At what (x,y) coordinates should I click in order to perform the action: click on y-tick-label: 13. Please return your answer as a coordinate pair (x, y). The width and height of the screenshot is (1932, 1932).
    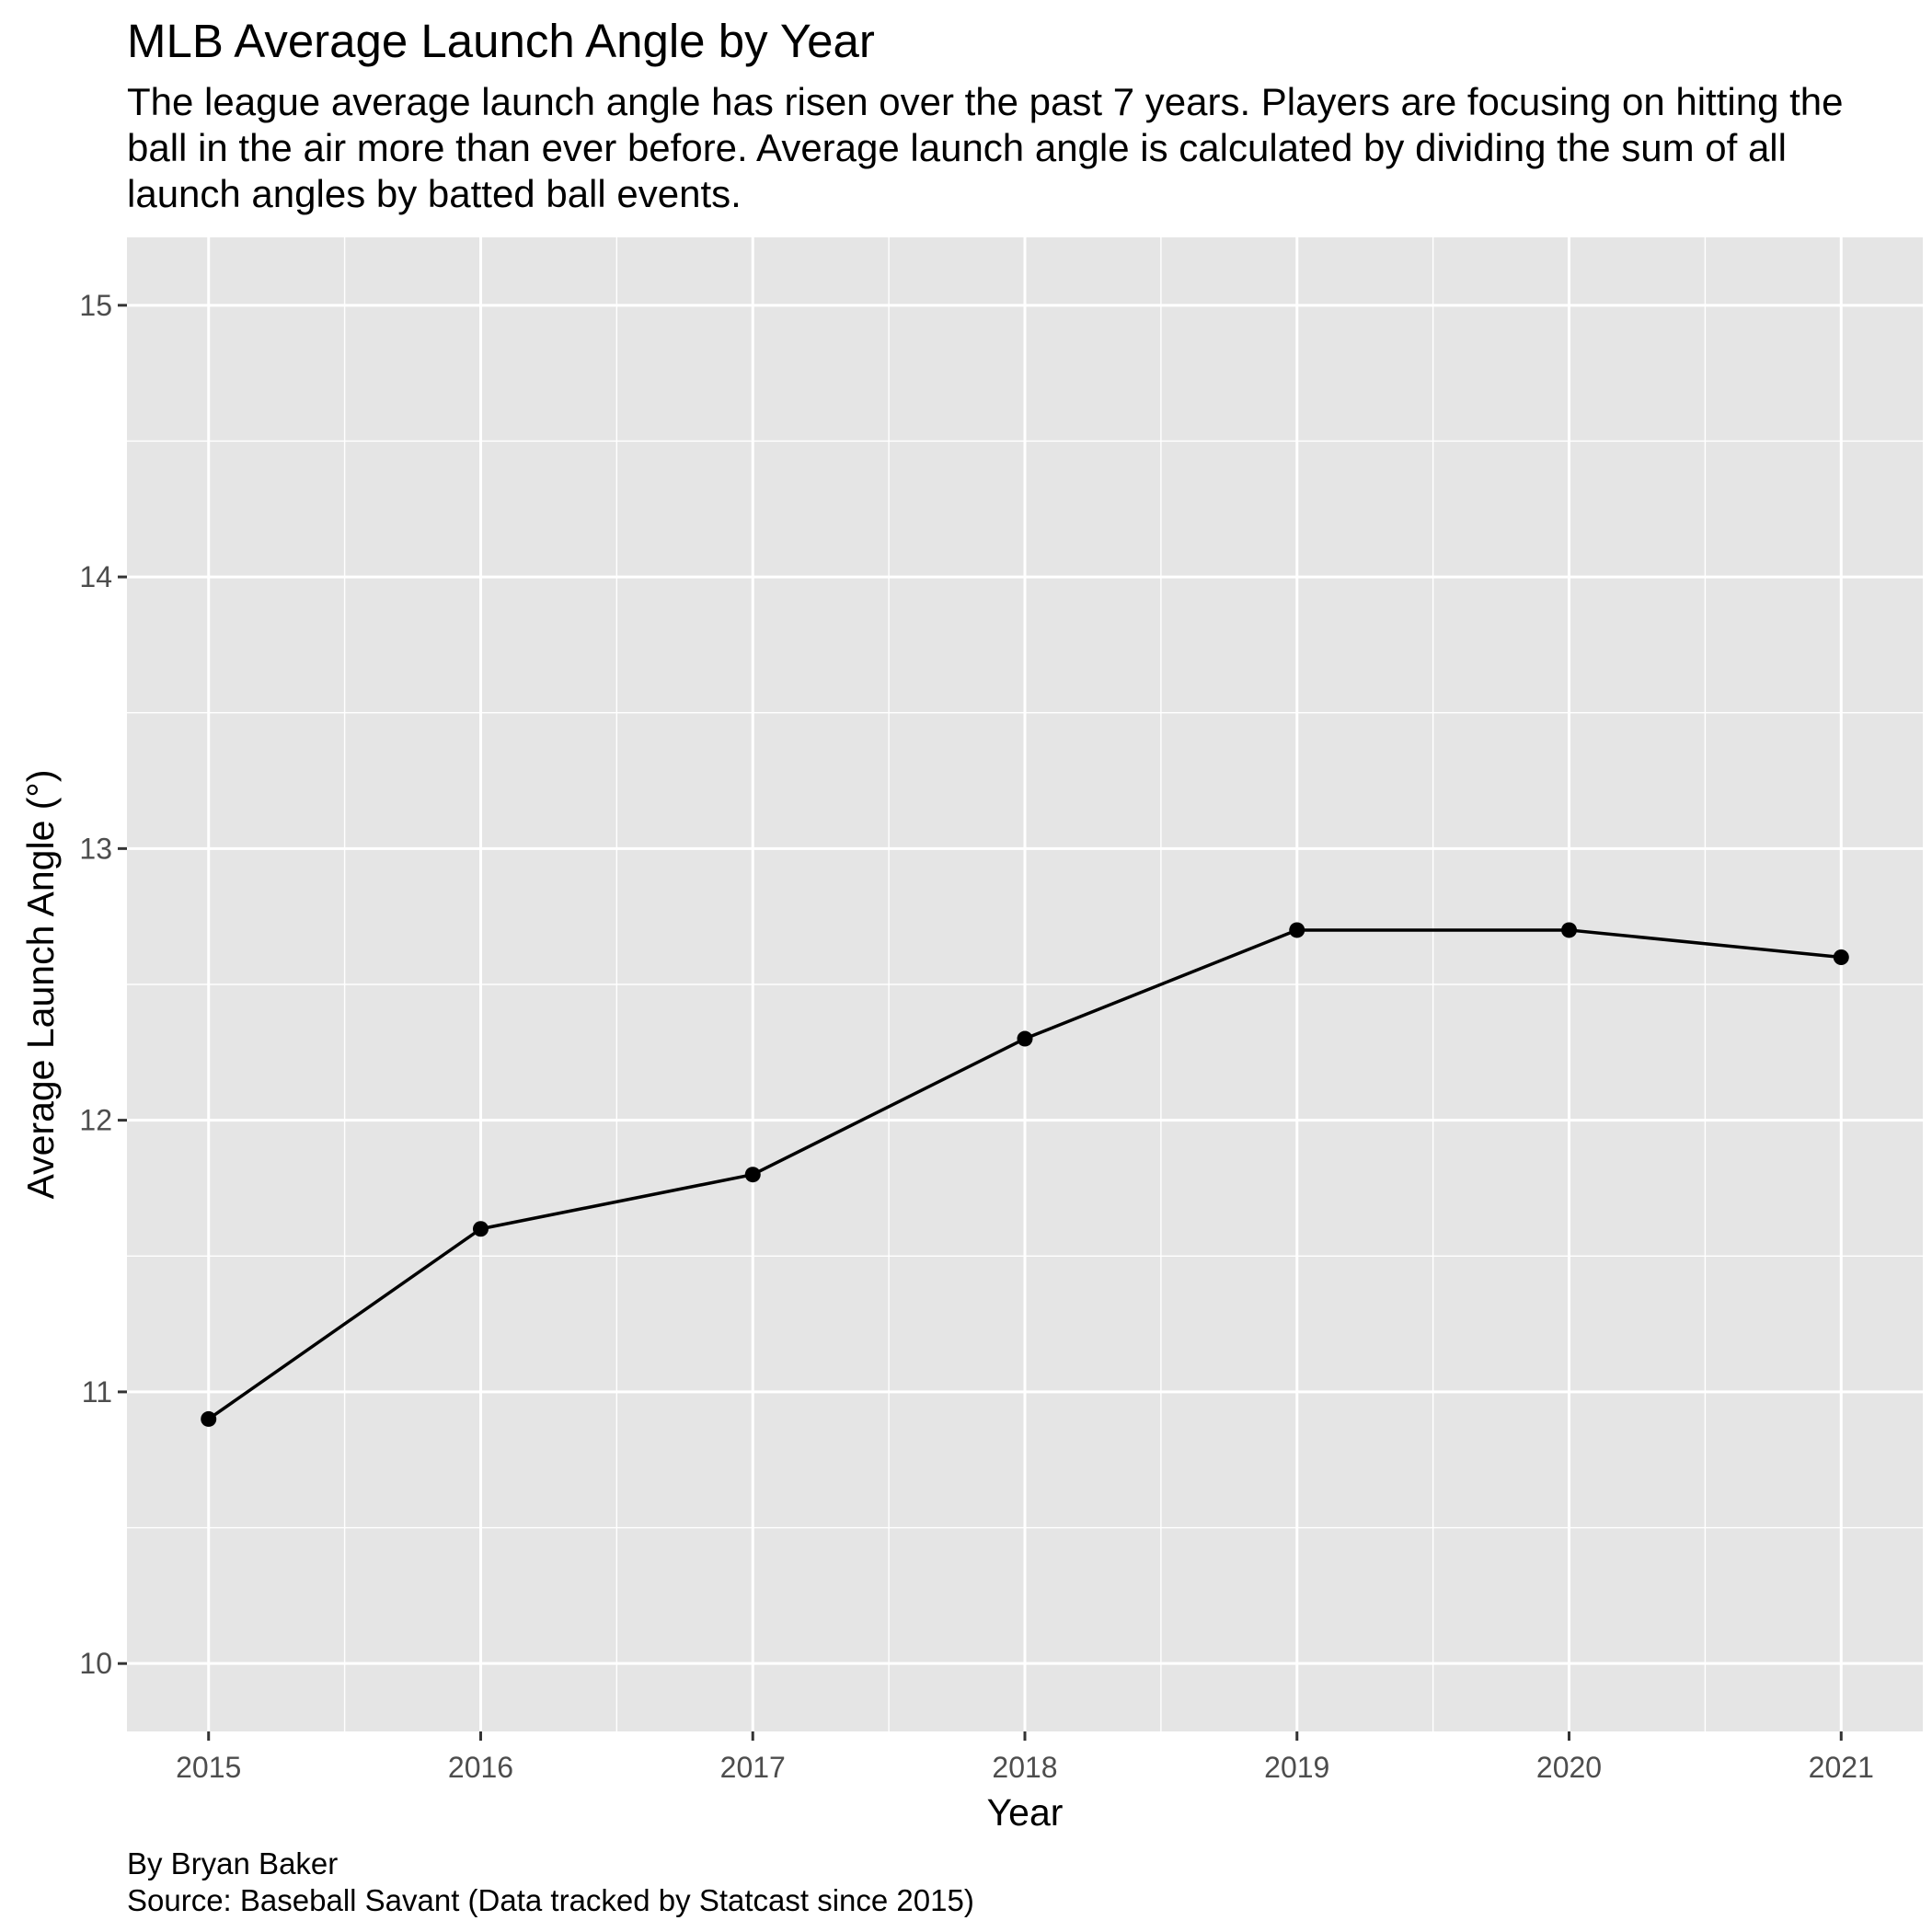
    Looking at the image, I should click on (95, 848).